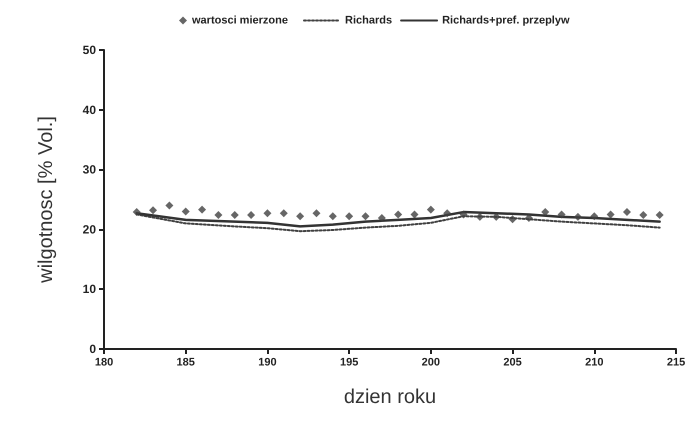  I want to click on x-tick-label: 195, so click(349, 362).